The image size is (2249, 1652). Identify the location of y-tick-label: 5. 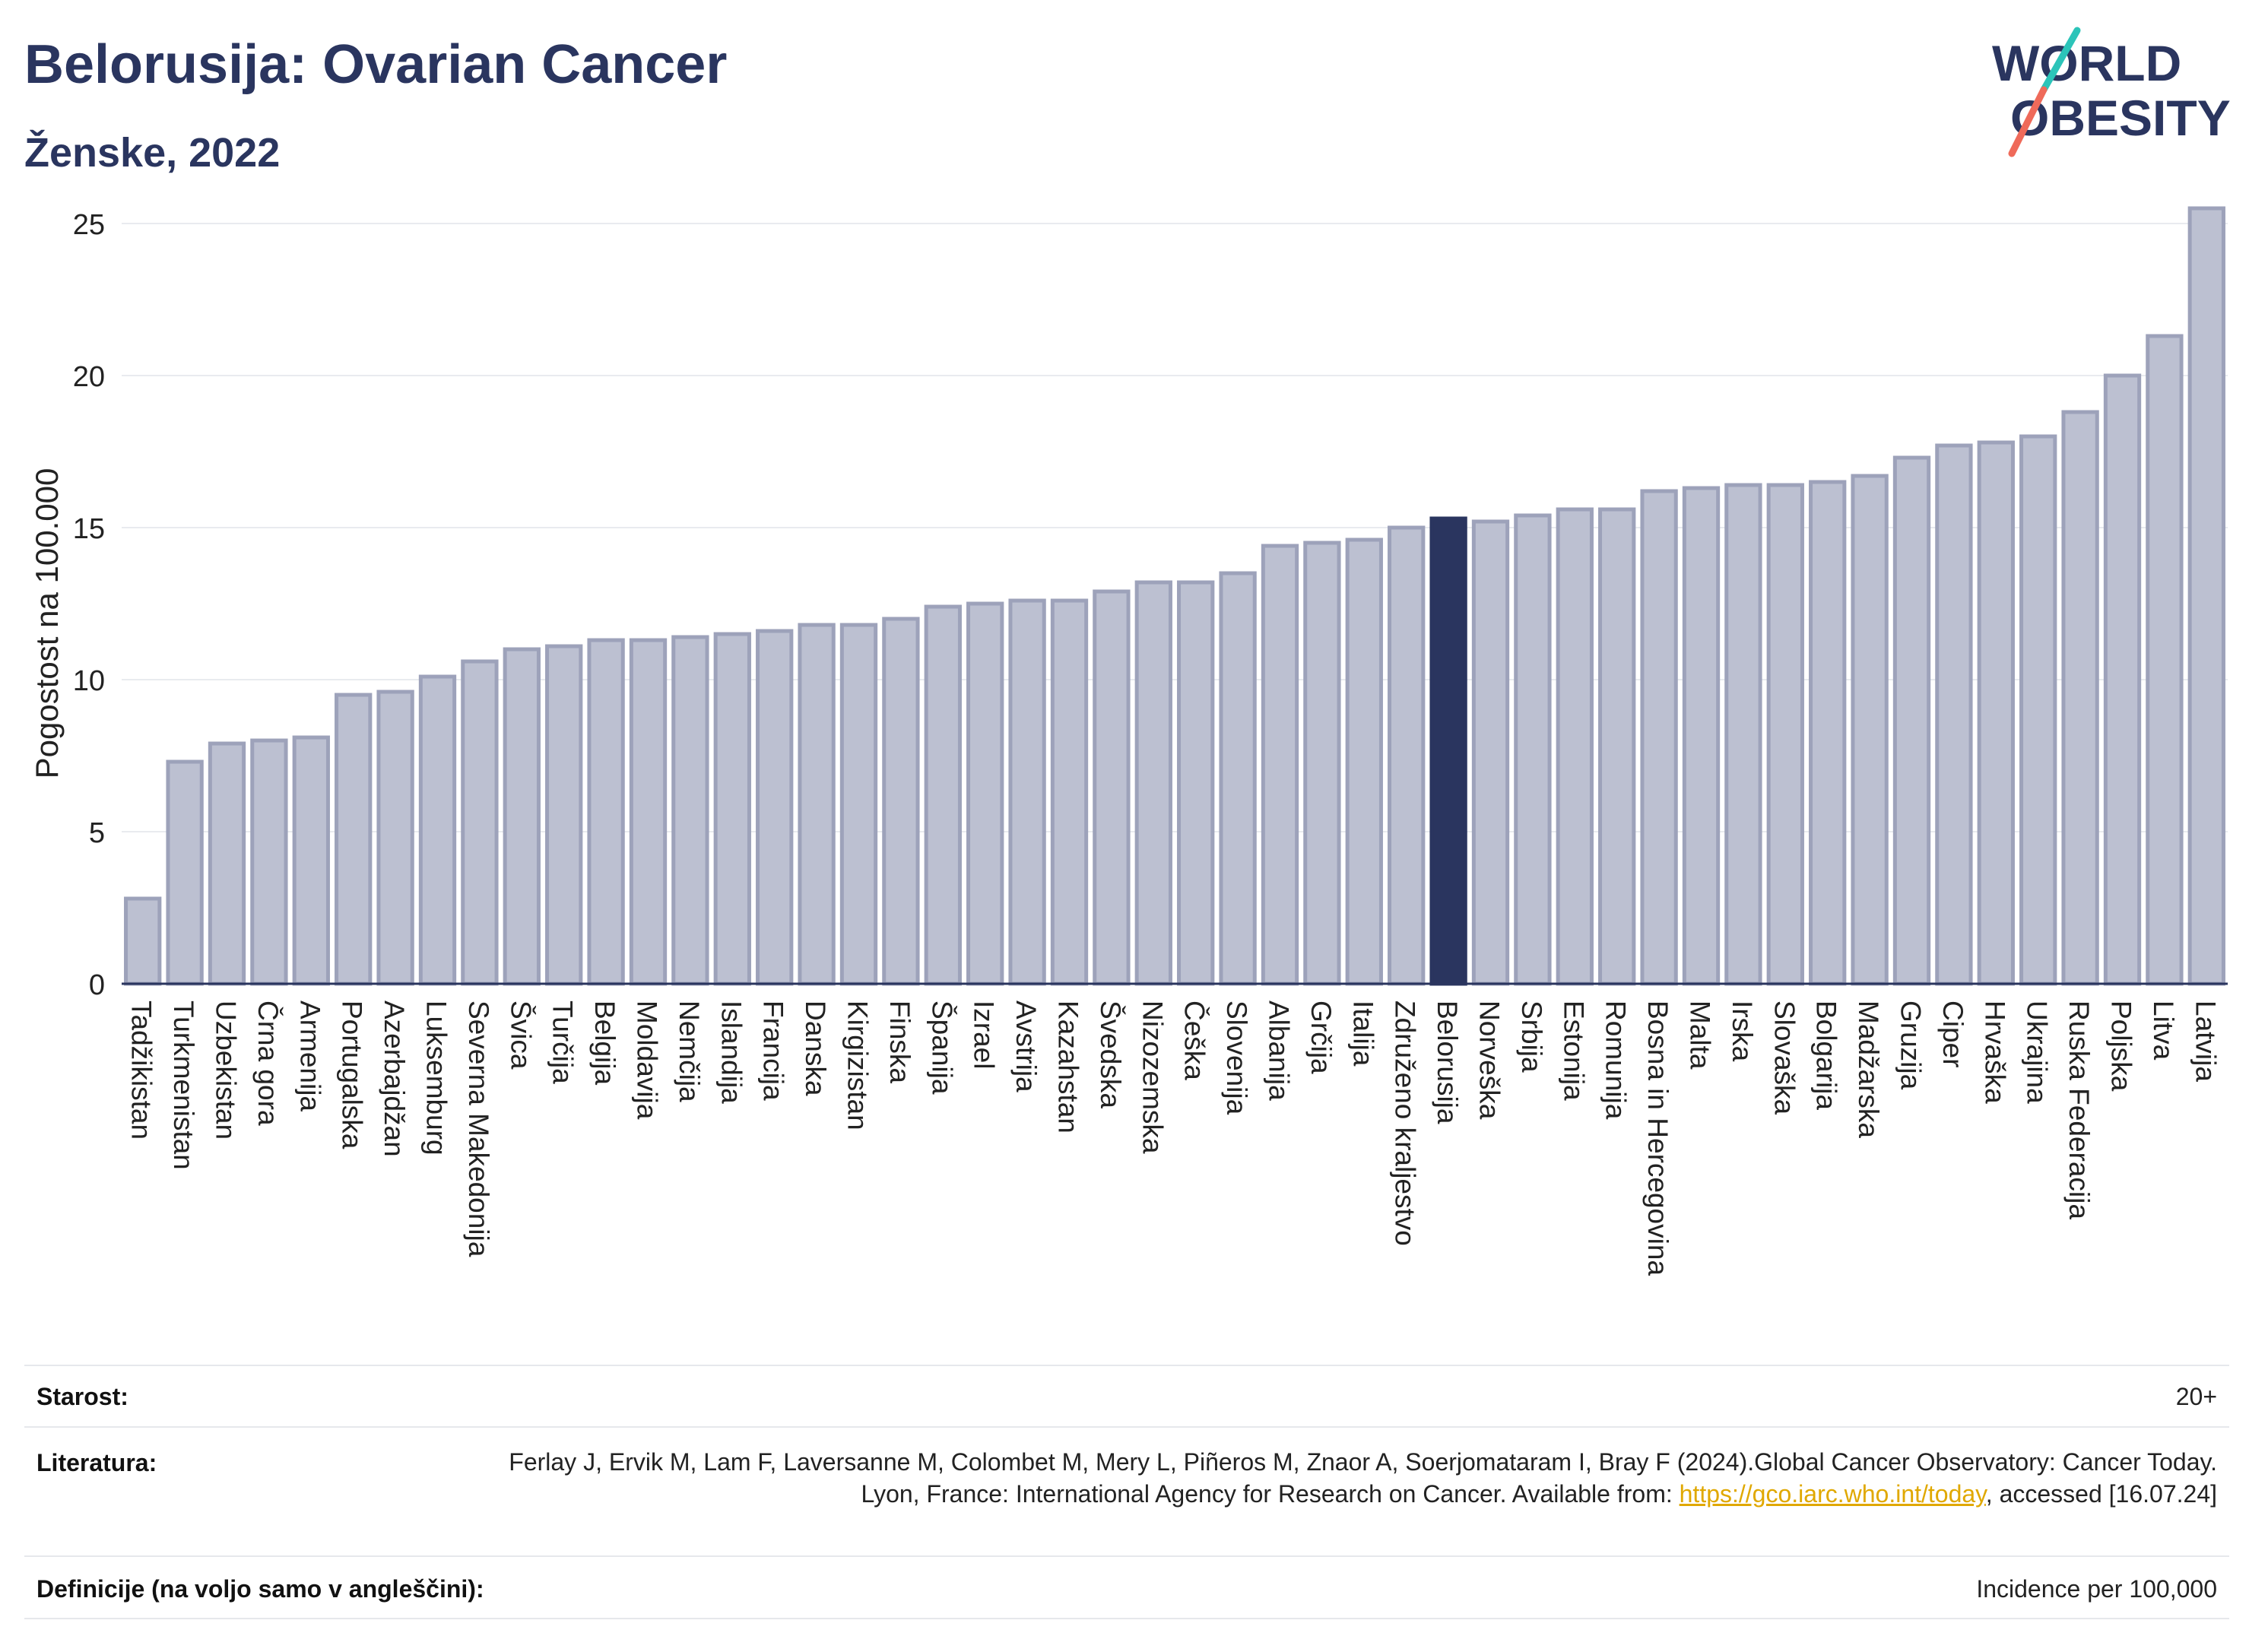
(97, 833).